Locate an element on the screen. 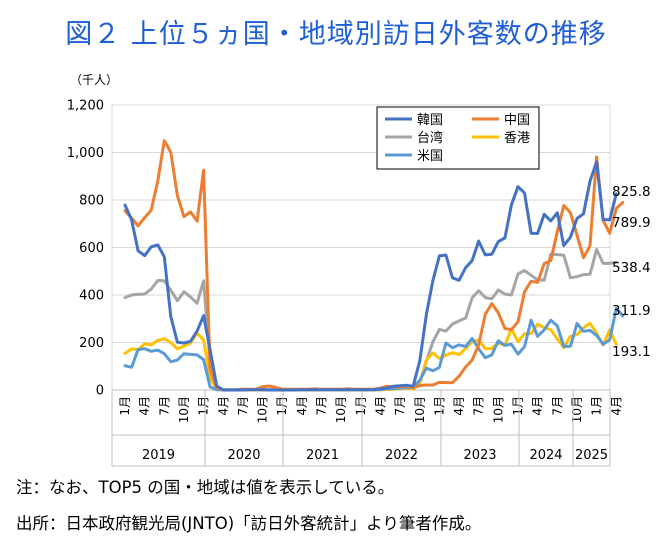 The height and width of the screenshot is (544, 672). y-tick-label: 600 is located at coordinates (91, 248).